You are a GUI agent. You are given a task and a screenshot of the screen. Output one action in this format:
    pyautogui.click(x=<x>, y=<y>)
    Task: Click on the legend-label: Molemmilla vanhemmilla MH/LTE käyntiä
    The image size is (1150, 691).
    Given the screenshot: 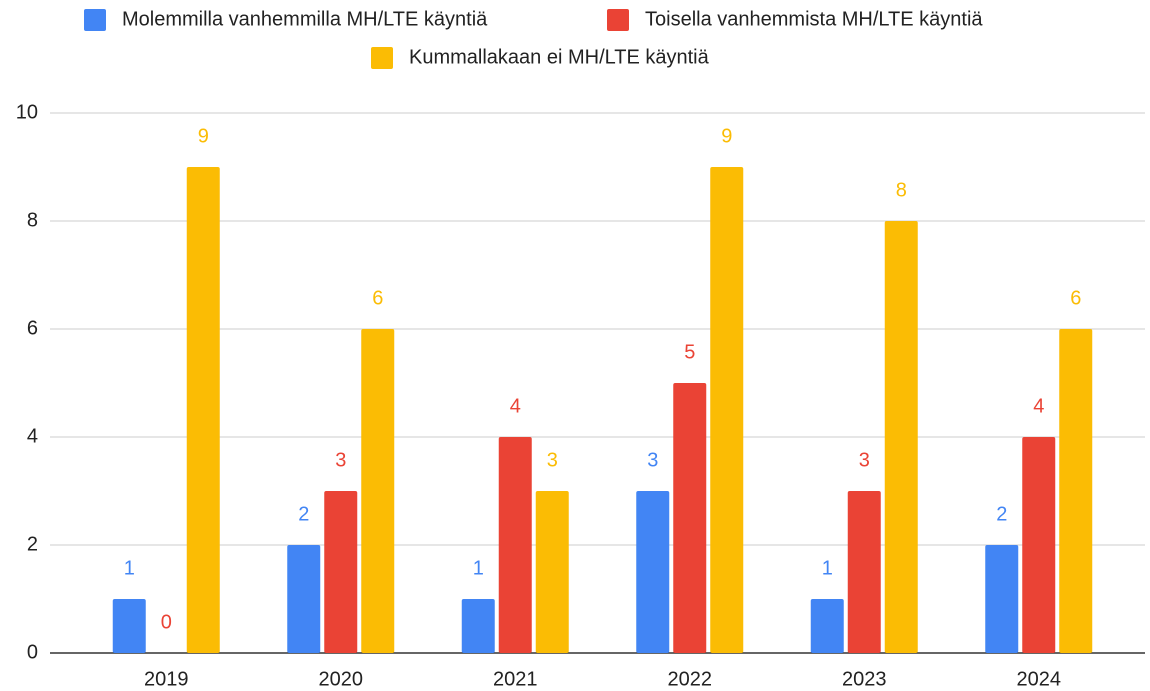 What is the action you would take?
    pyautogui.click(x=305, y=19)
    